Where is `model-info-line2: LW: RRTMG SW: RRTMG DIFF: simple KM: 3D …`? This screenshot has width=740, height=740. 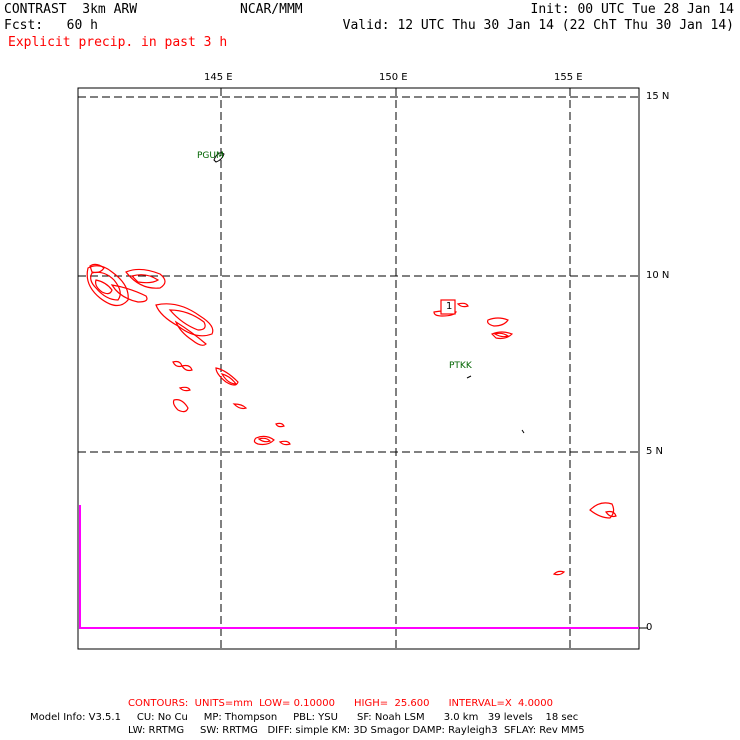 model-info-line2: LW: RRTMG SW: RRTMG DIFF: simple KM: 3D … is located at coordinates (356, 730).